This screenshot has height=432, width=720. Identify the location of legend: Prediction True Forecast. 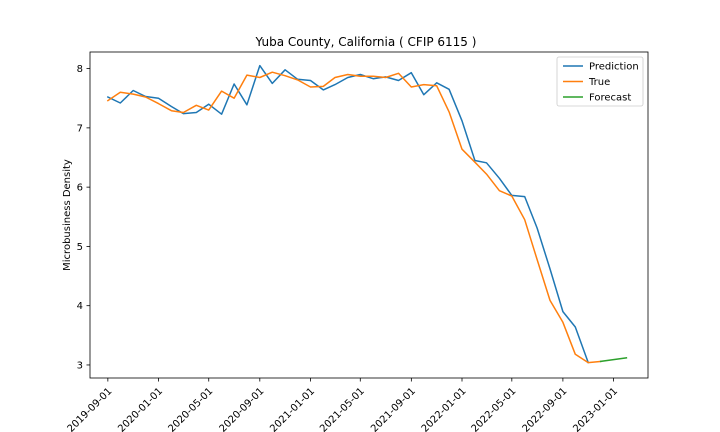
(600, 81).